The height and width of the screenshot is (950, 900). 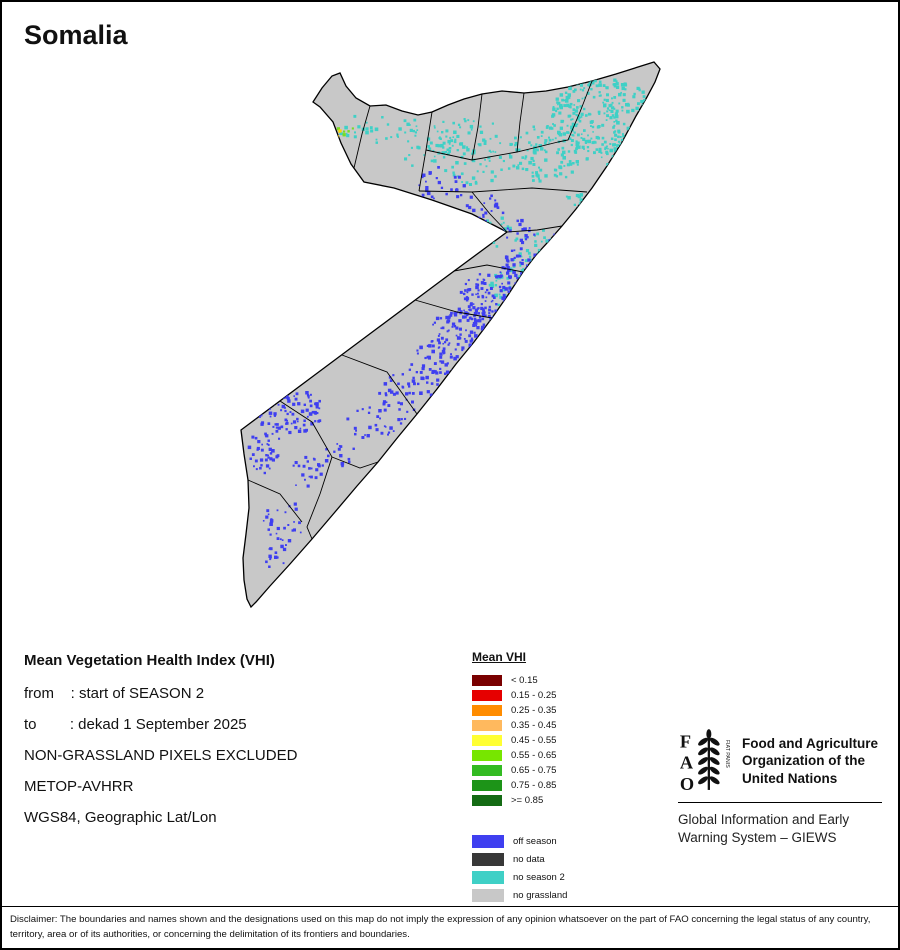 I want to click on legend-label: 0.75 - 0.85, so click(x=534, y=785).